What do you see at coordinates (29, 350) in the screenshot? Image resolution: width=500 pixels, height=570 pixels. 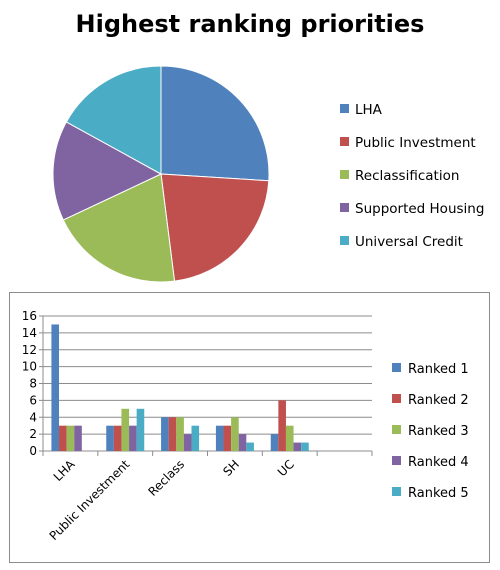 I see `y-tick-label-12: 12` at bounding box center [29, 350].